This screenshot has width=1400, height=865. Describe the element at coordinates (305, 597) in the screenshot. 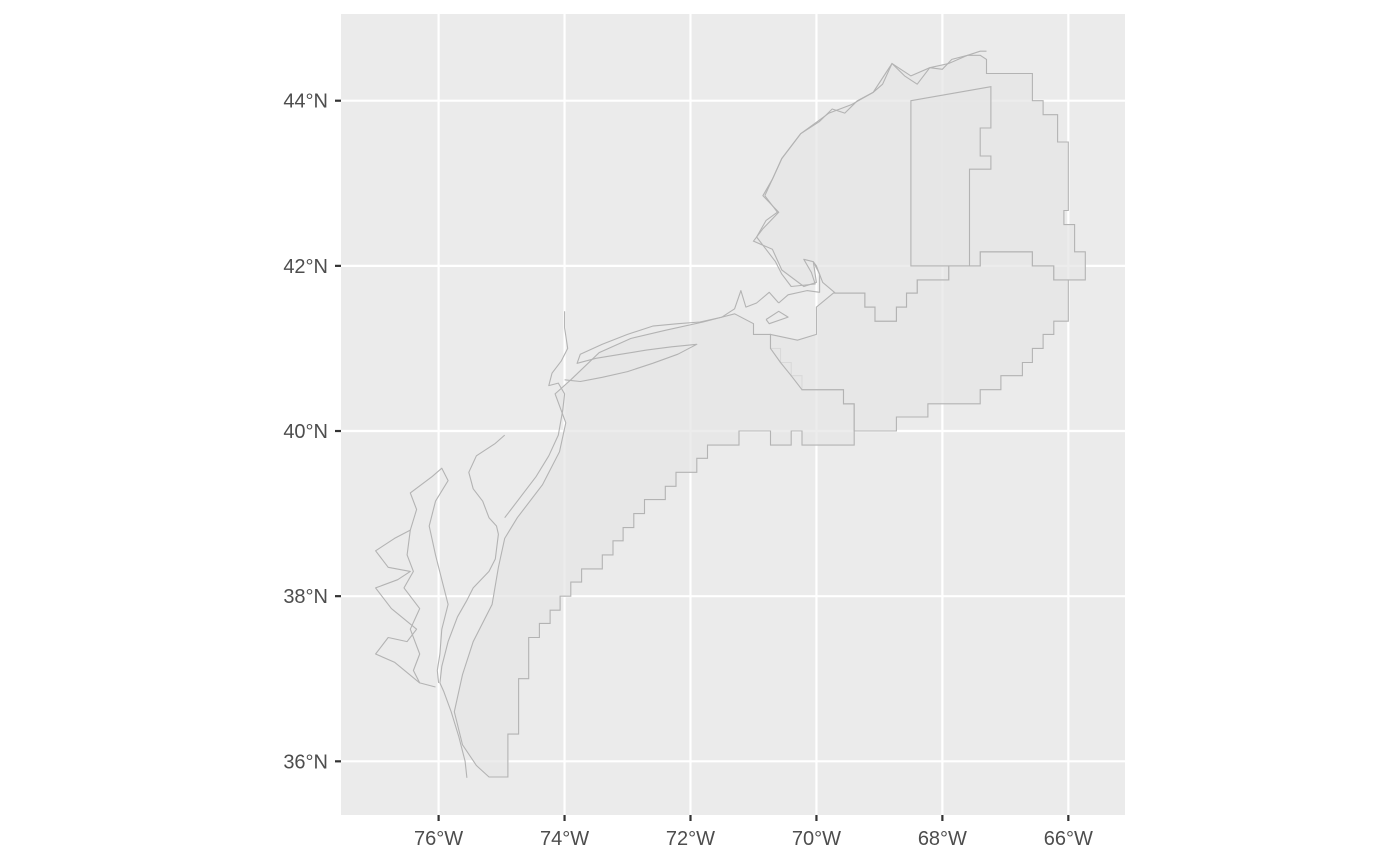

I see `y-tick-label: 38°N` at that location.